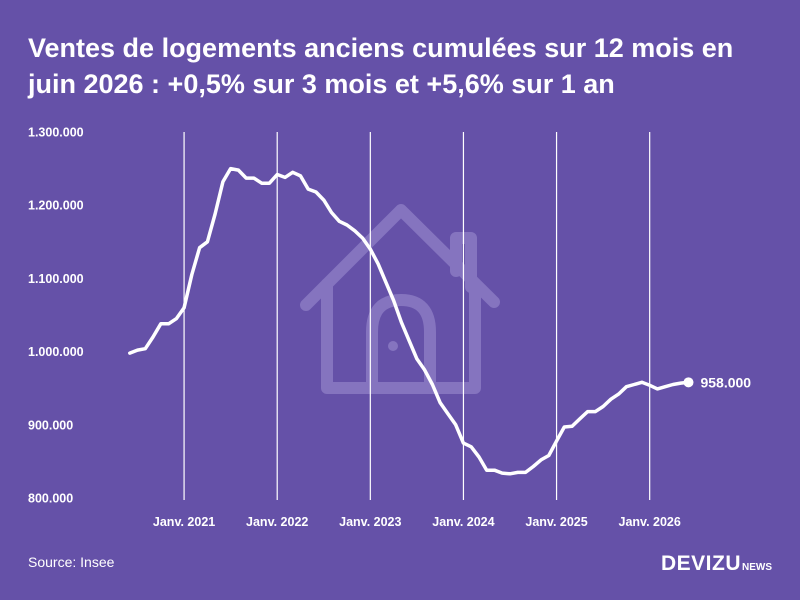 This screenshot has height=600, width=800. Describe the element at coordinates (277, 522) in the screenshot. I see `x-tick-label: Janv. 2022` at that location.